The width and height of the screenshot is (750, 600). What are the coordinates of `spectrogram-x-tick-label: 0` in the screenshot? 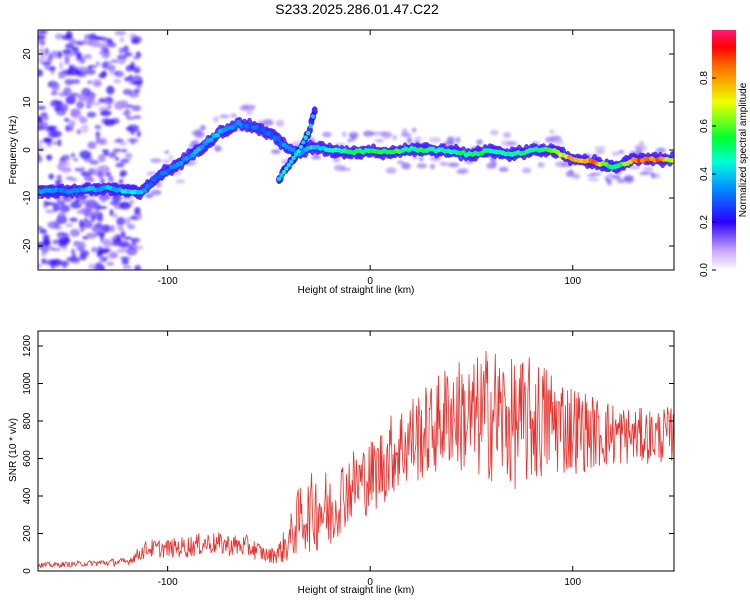 It's located at (370, 281).